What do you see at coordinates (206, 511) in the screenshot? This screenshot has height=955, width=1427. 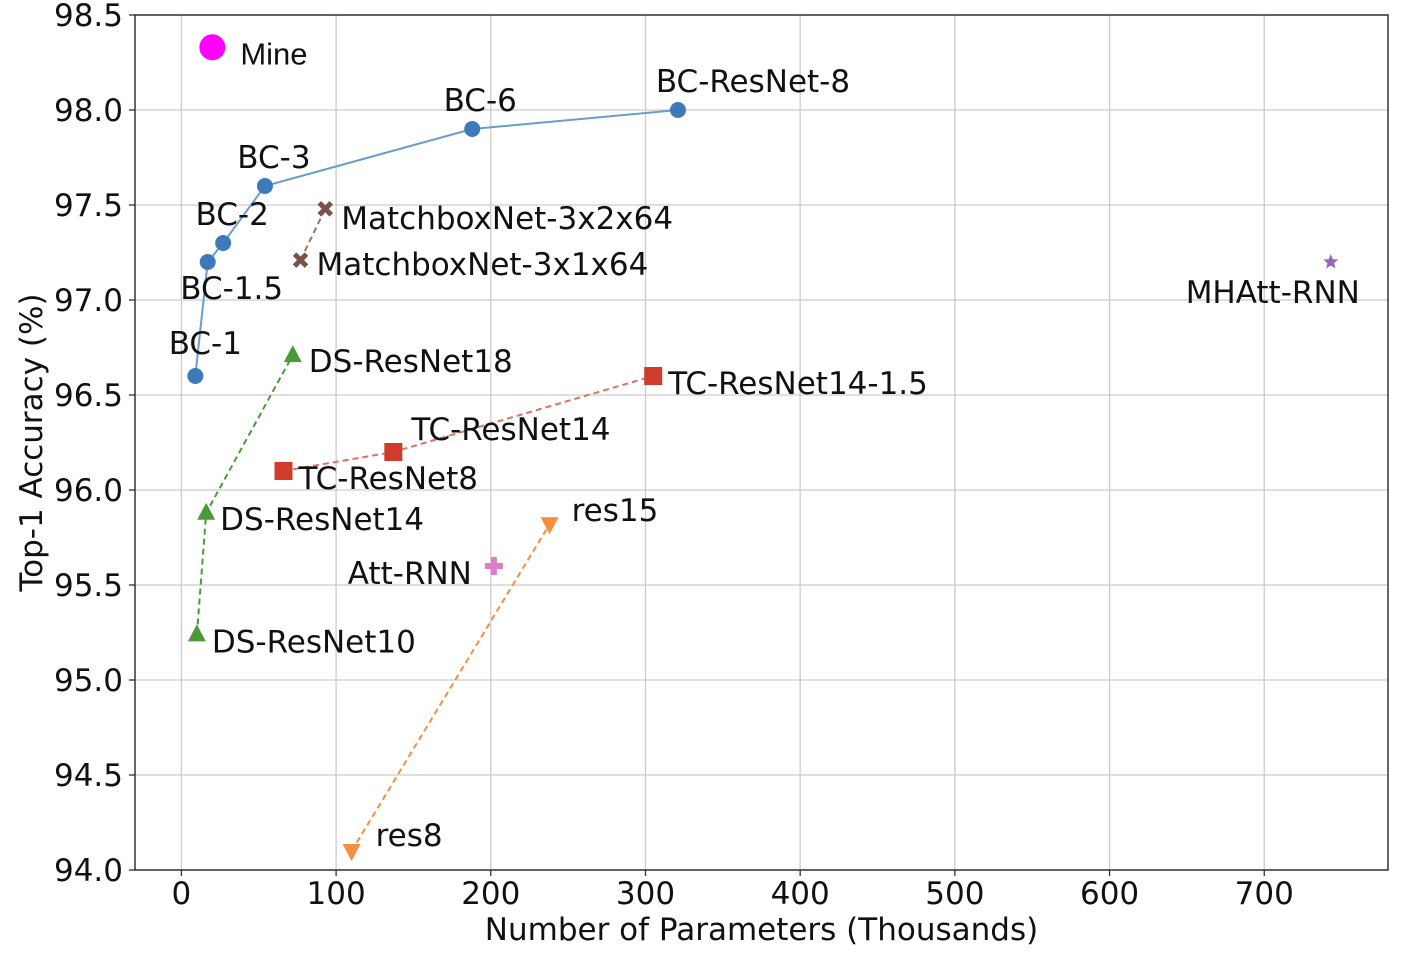 I see `marker-ds-resnet14` at bounding box center [206, 511].